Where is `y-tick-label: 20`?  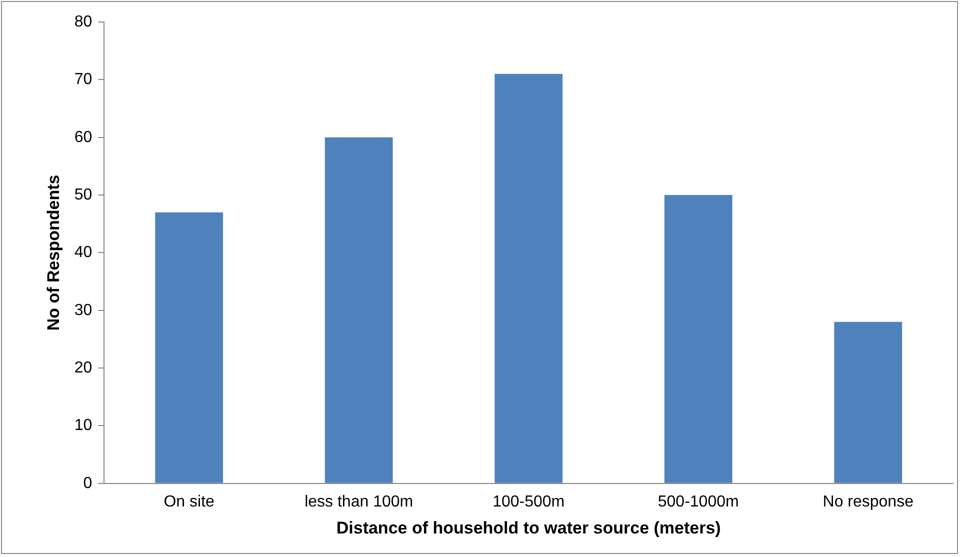 y-tick-label: 20 is located at coordinates (83, 367).